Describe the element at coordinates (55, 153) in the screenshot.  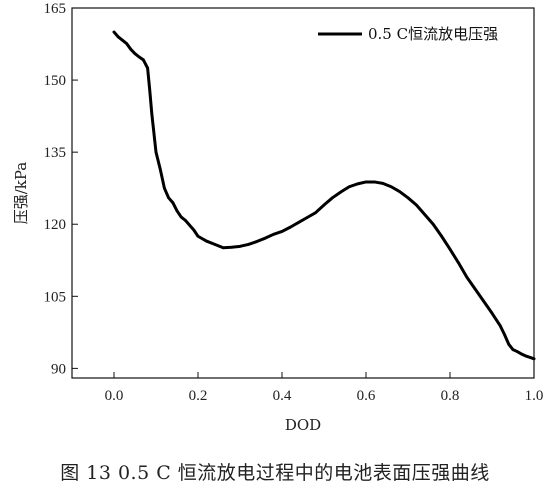
I see `y-tick-label: 135` at that location.